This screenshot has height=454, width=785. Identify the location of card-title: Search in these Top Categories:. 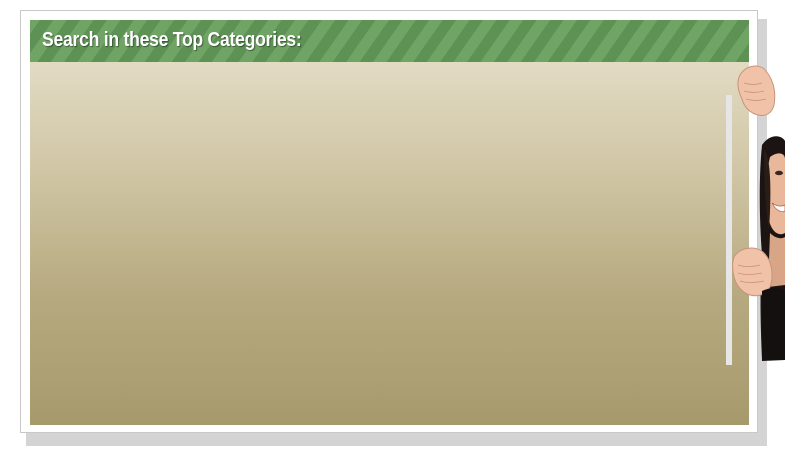
(172, 40).